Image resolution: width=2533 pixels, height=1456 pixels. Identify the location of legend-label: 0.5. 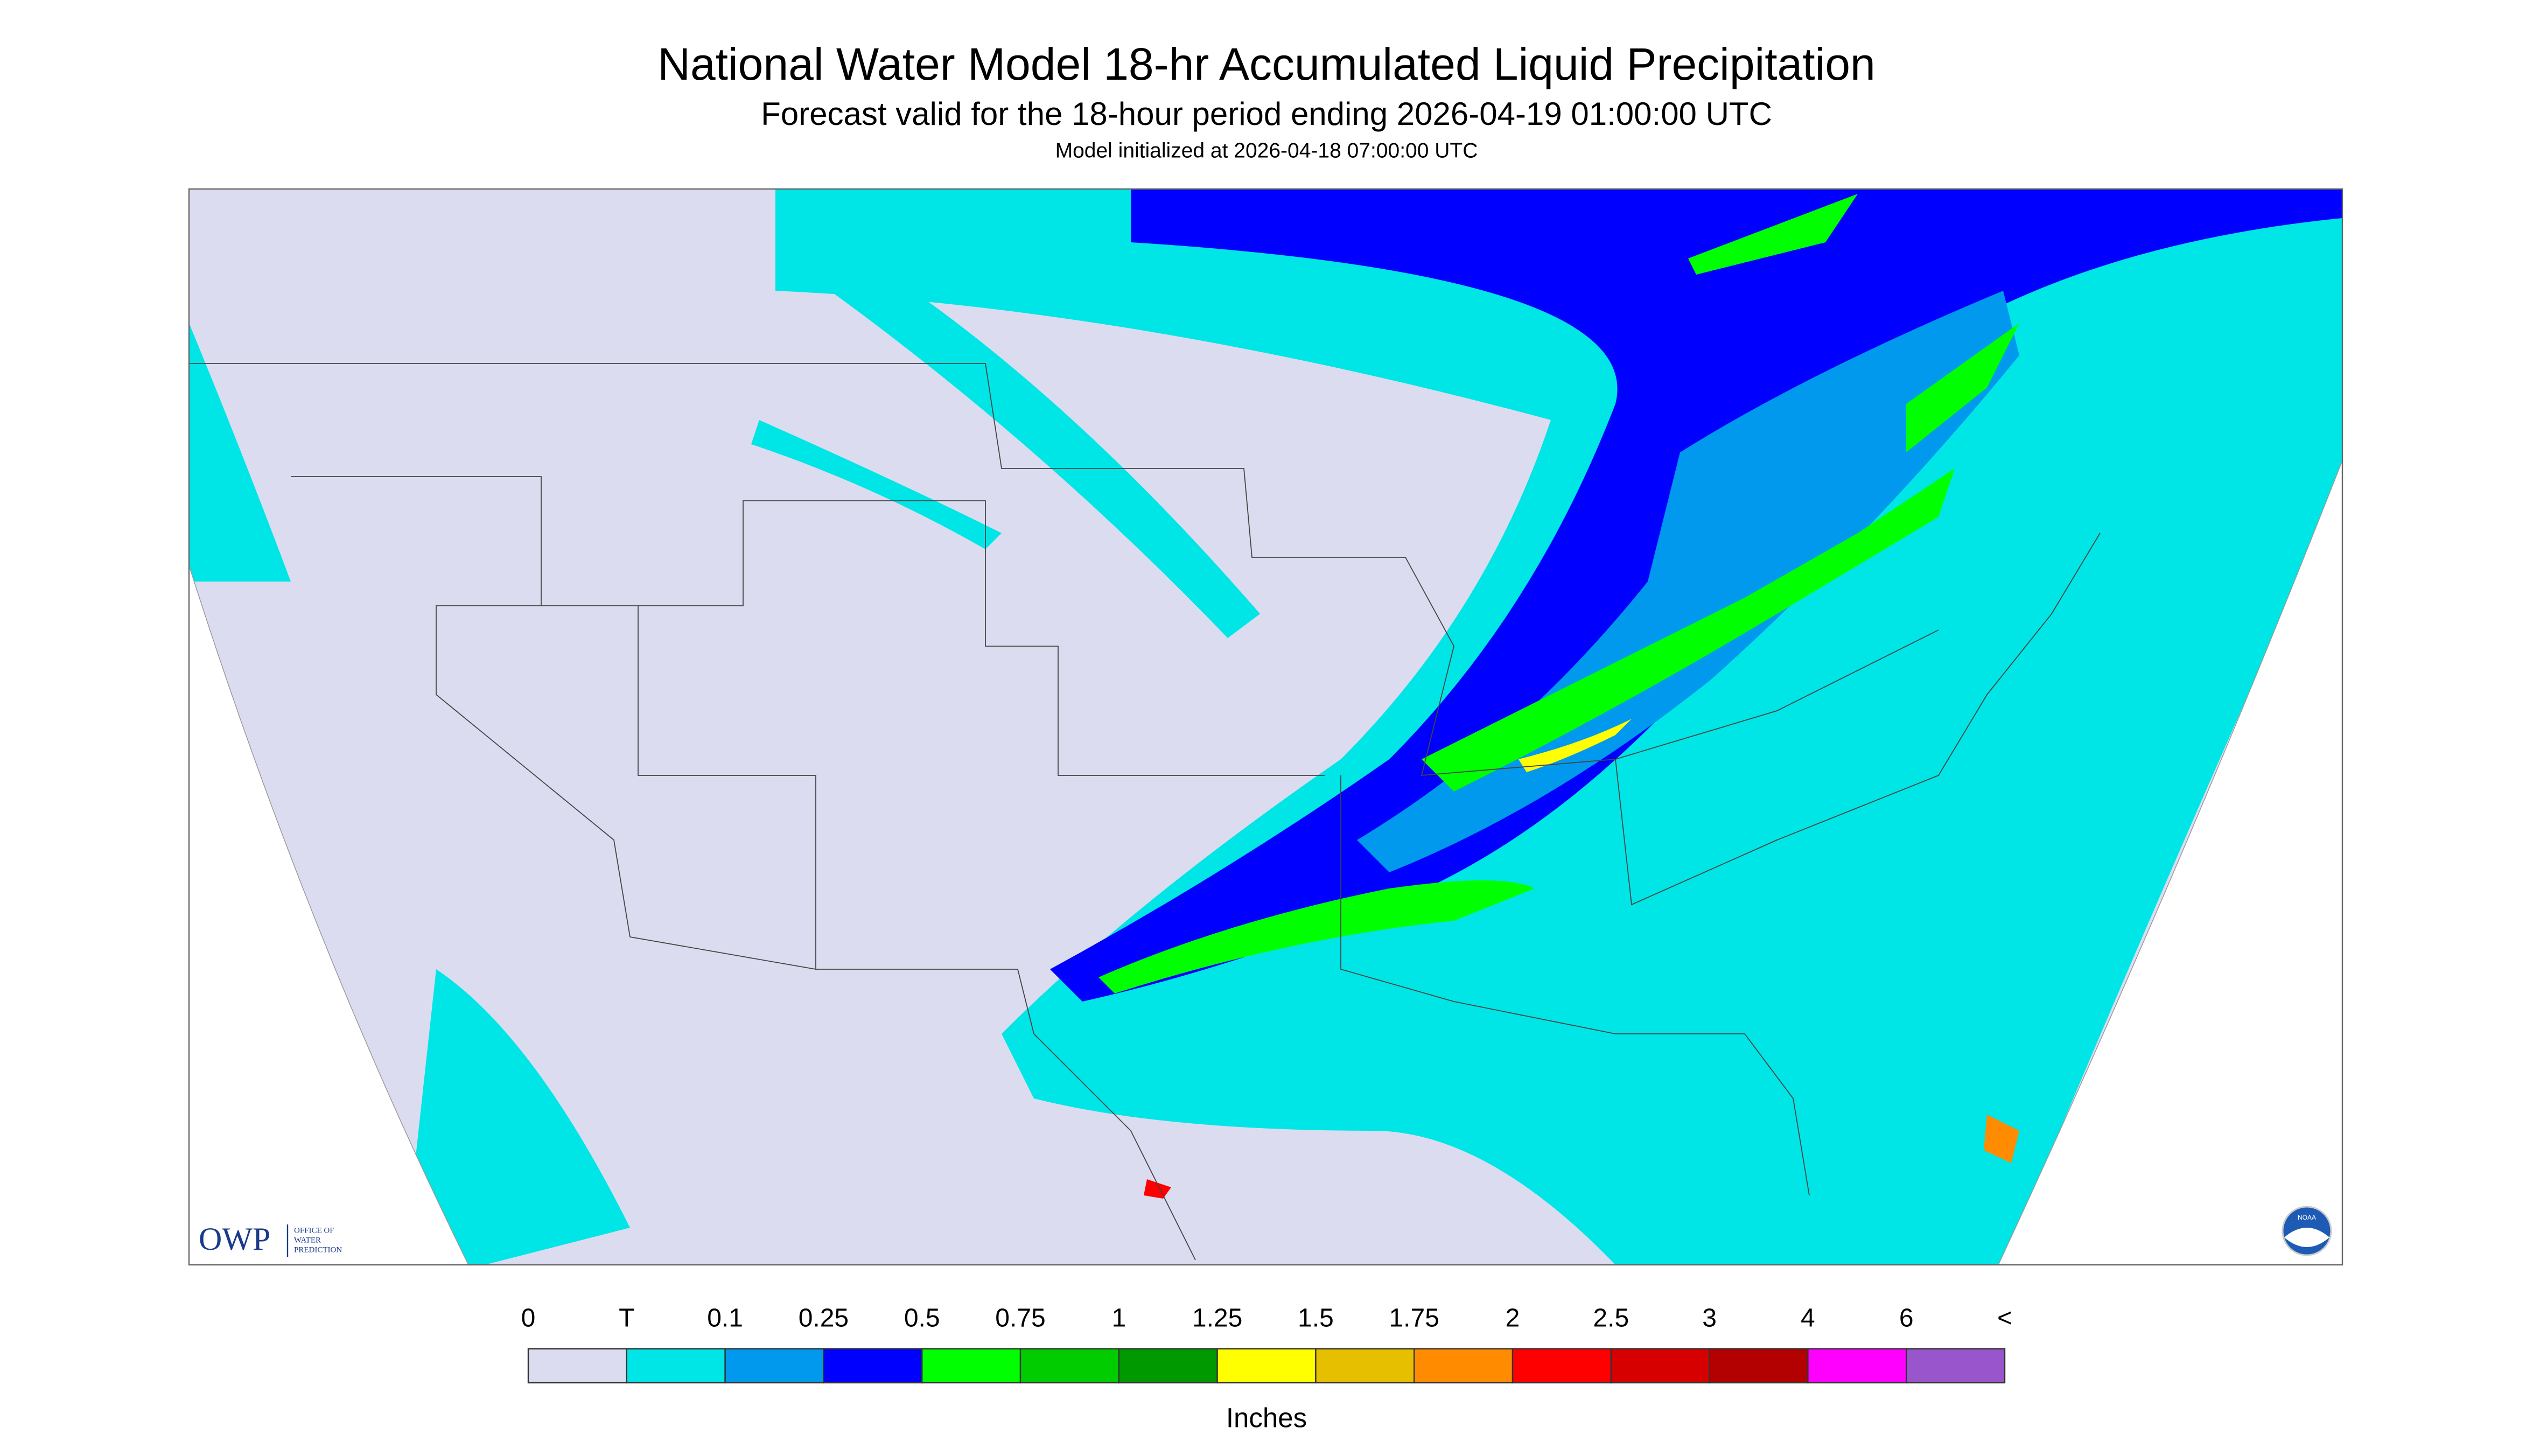
(922, 1318).